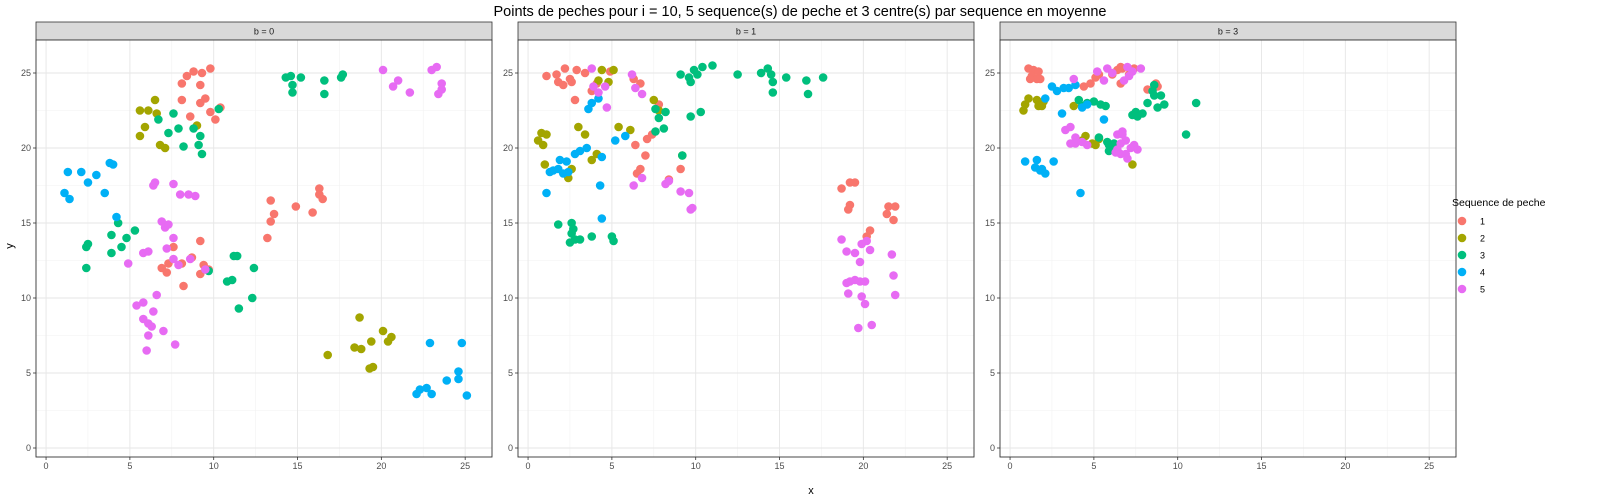 The image size is (1600, 500). Describe the element at coordinates (990, 223) in the screenshot. I see `y-tick-label: 15` at that location.